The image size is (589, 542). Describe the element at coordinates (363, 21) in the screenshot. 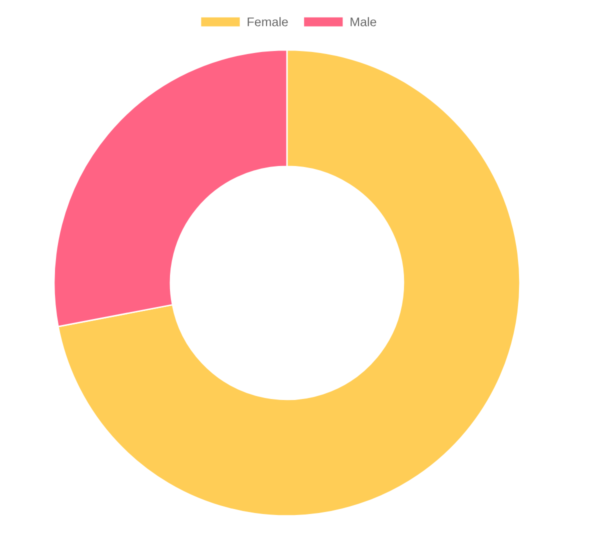

I see `legend-label: Male` at that location.